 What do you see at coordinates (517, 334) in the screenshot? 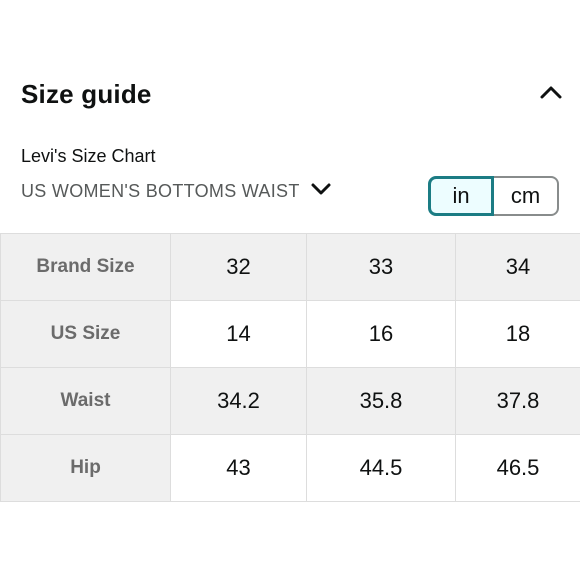
I see `table-cell: 18` at bounding box center [517, 334].